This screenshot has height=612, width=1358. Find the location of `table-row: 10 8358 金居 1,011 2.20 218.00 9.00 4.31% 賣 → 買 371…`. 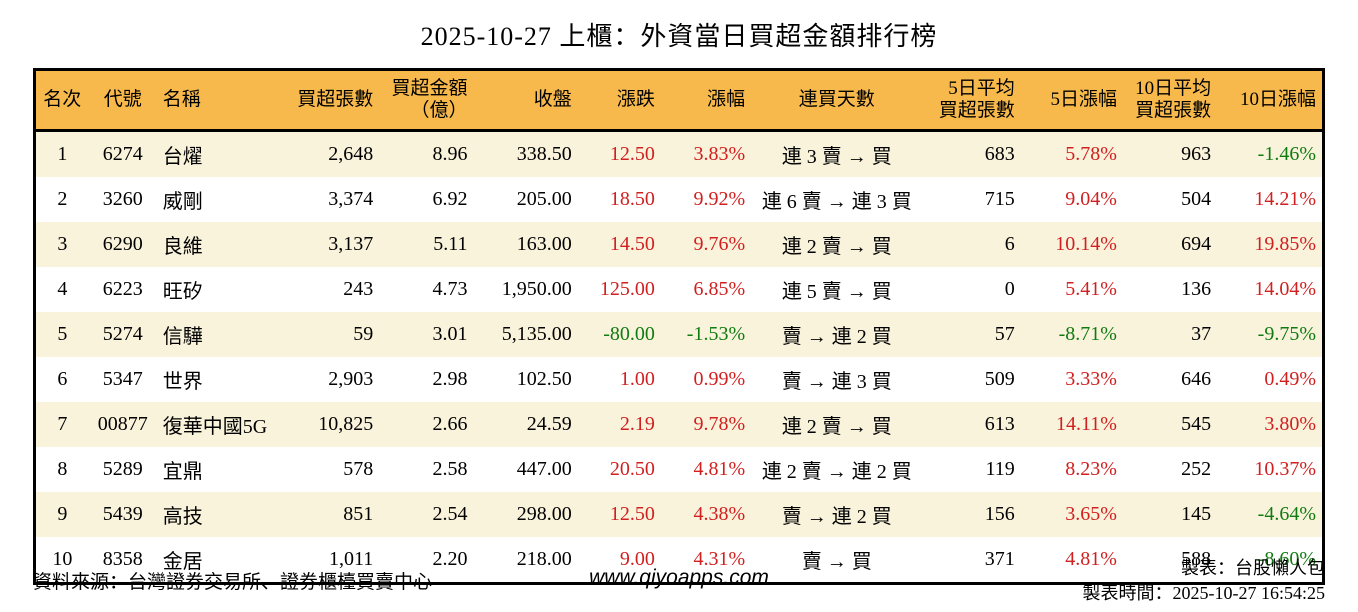

table-row: 10 8358 金居 1,011 2.20 218.00 9.00 4.31% 賣 → 買 371… is located at coordinates (679, 560).